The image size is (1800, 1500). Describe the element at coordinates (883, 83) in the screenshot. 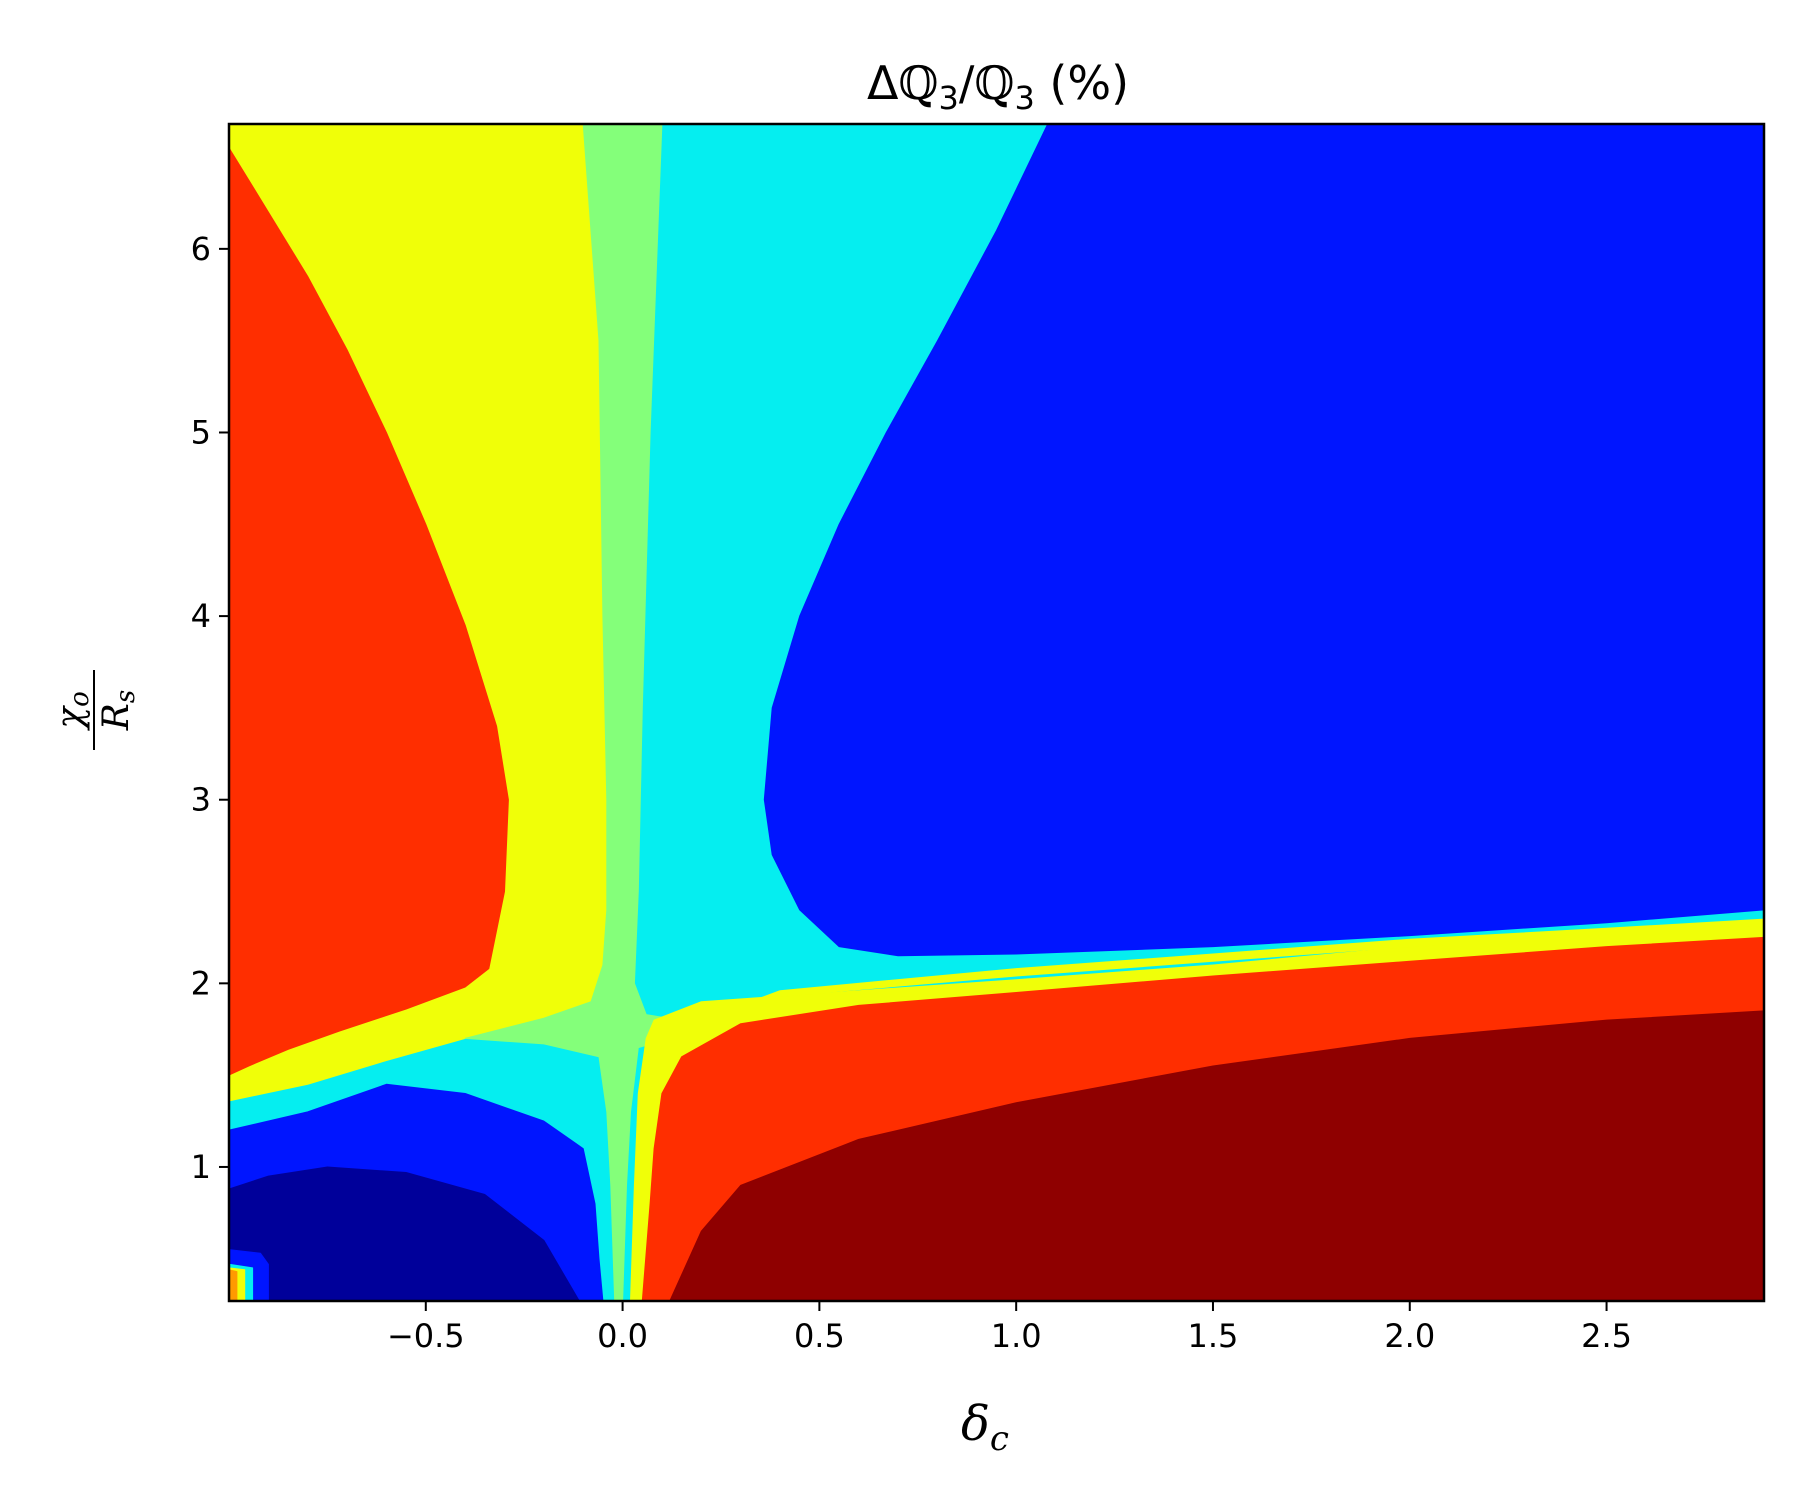

I see `title-delta: Δ` at that location.